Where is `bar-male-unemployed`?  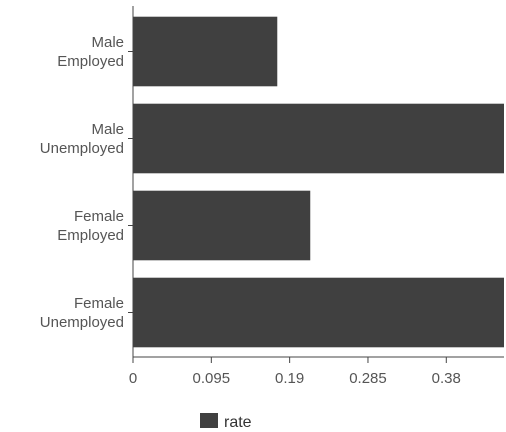 bar-male-unemployed is located at coordinates (318, 138).